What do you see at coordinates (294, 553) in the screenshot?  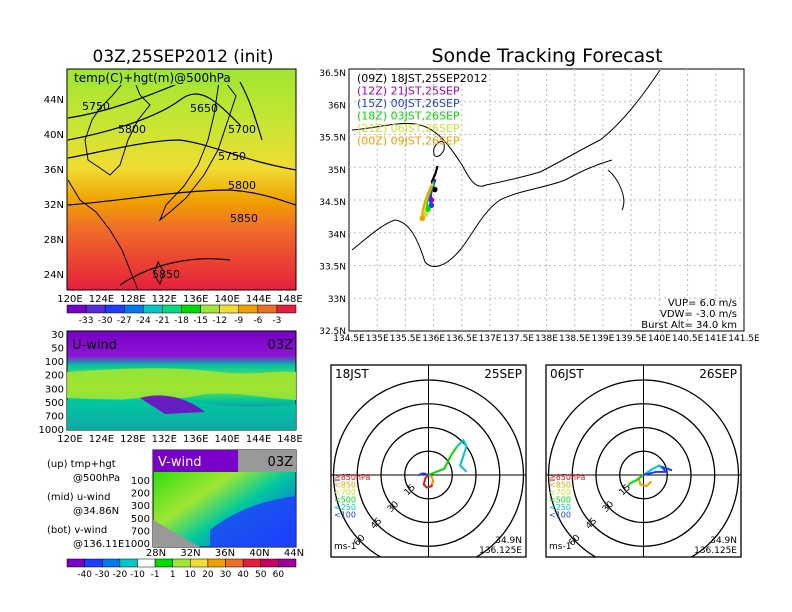 I see `v-x-tick: 44N` at bounding box center [294, 553].